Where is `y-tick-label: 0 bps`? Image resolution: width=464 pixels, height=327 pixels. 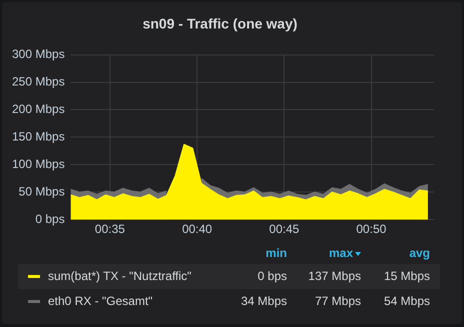
y-tick-label: 0 bps is located at coordinates (50, 219).